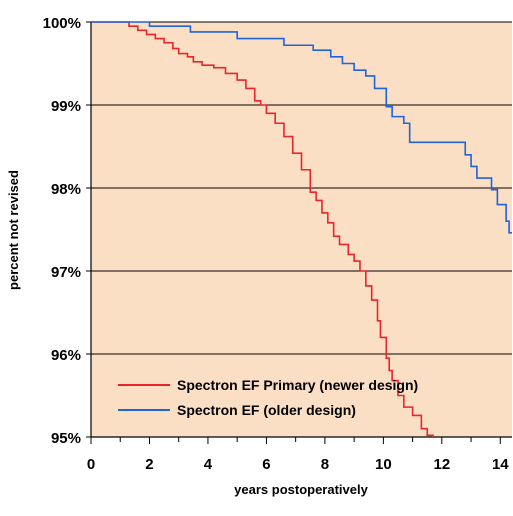 The height and width of the screenshot is (516, 513). Describe the element at coordinates (297, 385) in the screenshot. I see `legend-label-newer: Spectron EF Primary (newer design)` at that location.